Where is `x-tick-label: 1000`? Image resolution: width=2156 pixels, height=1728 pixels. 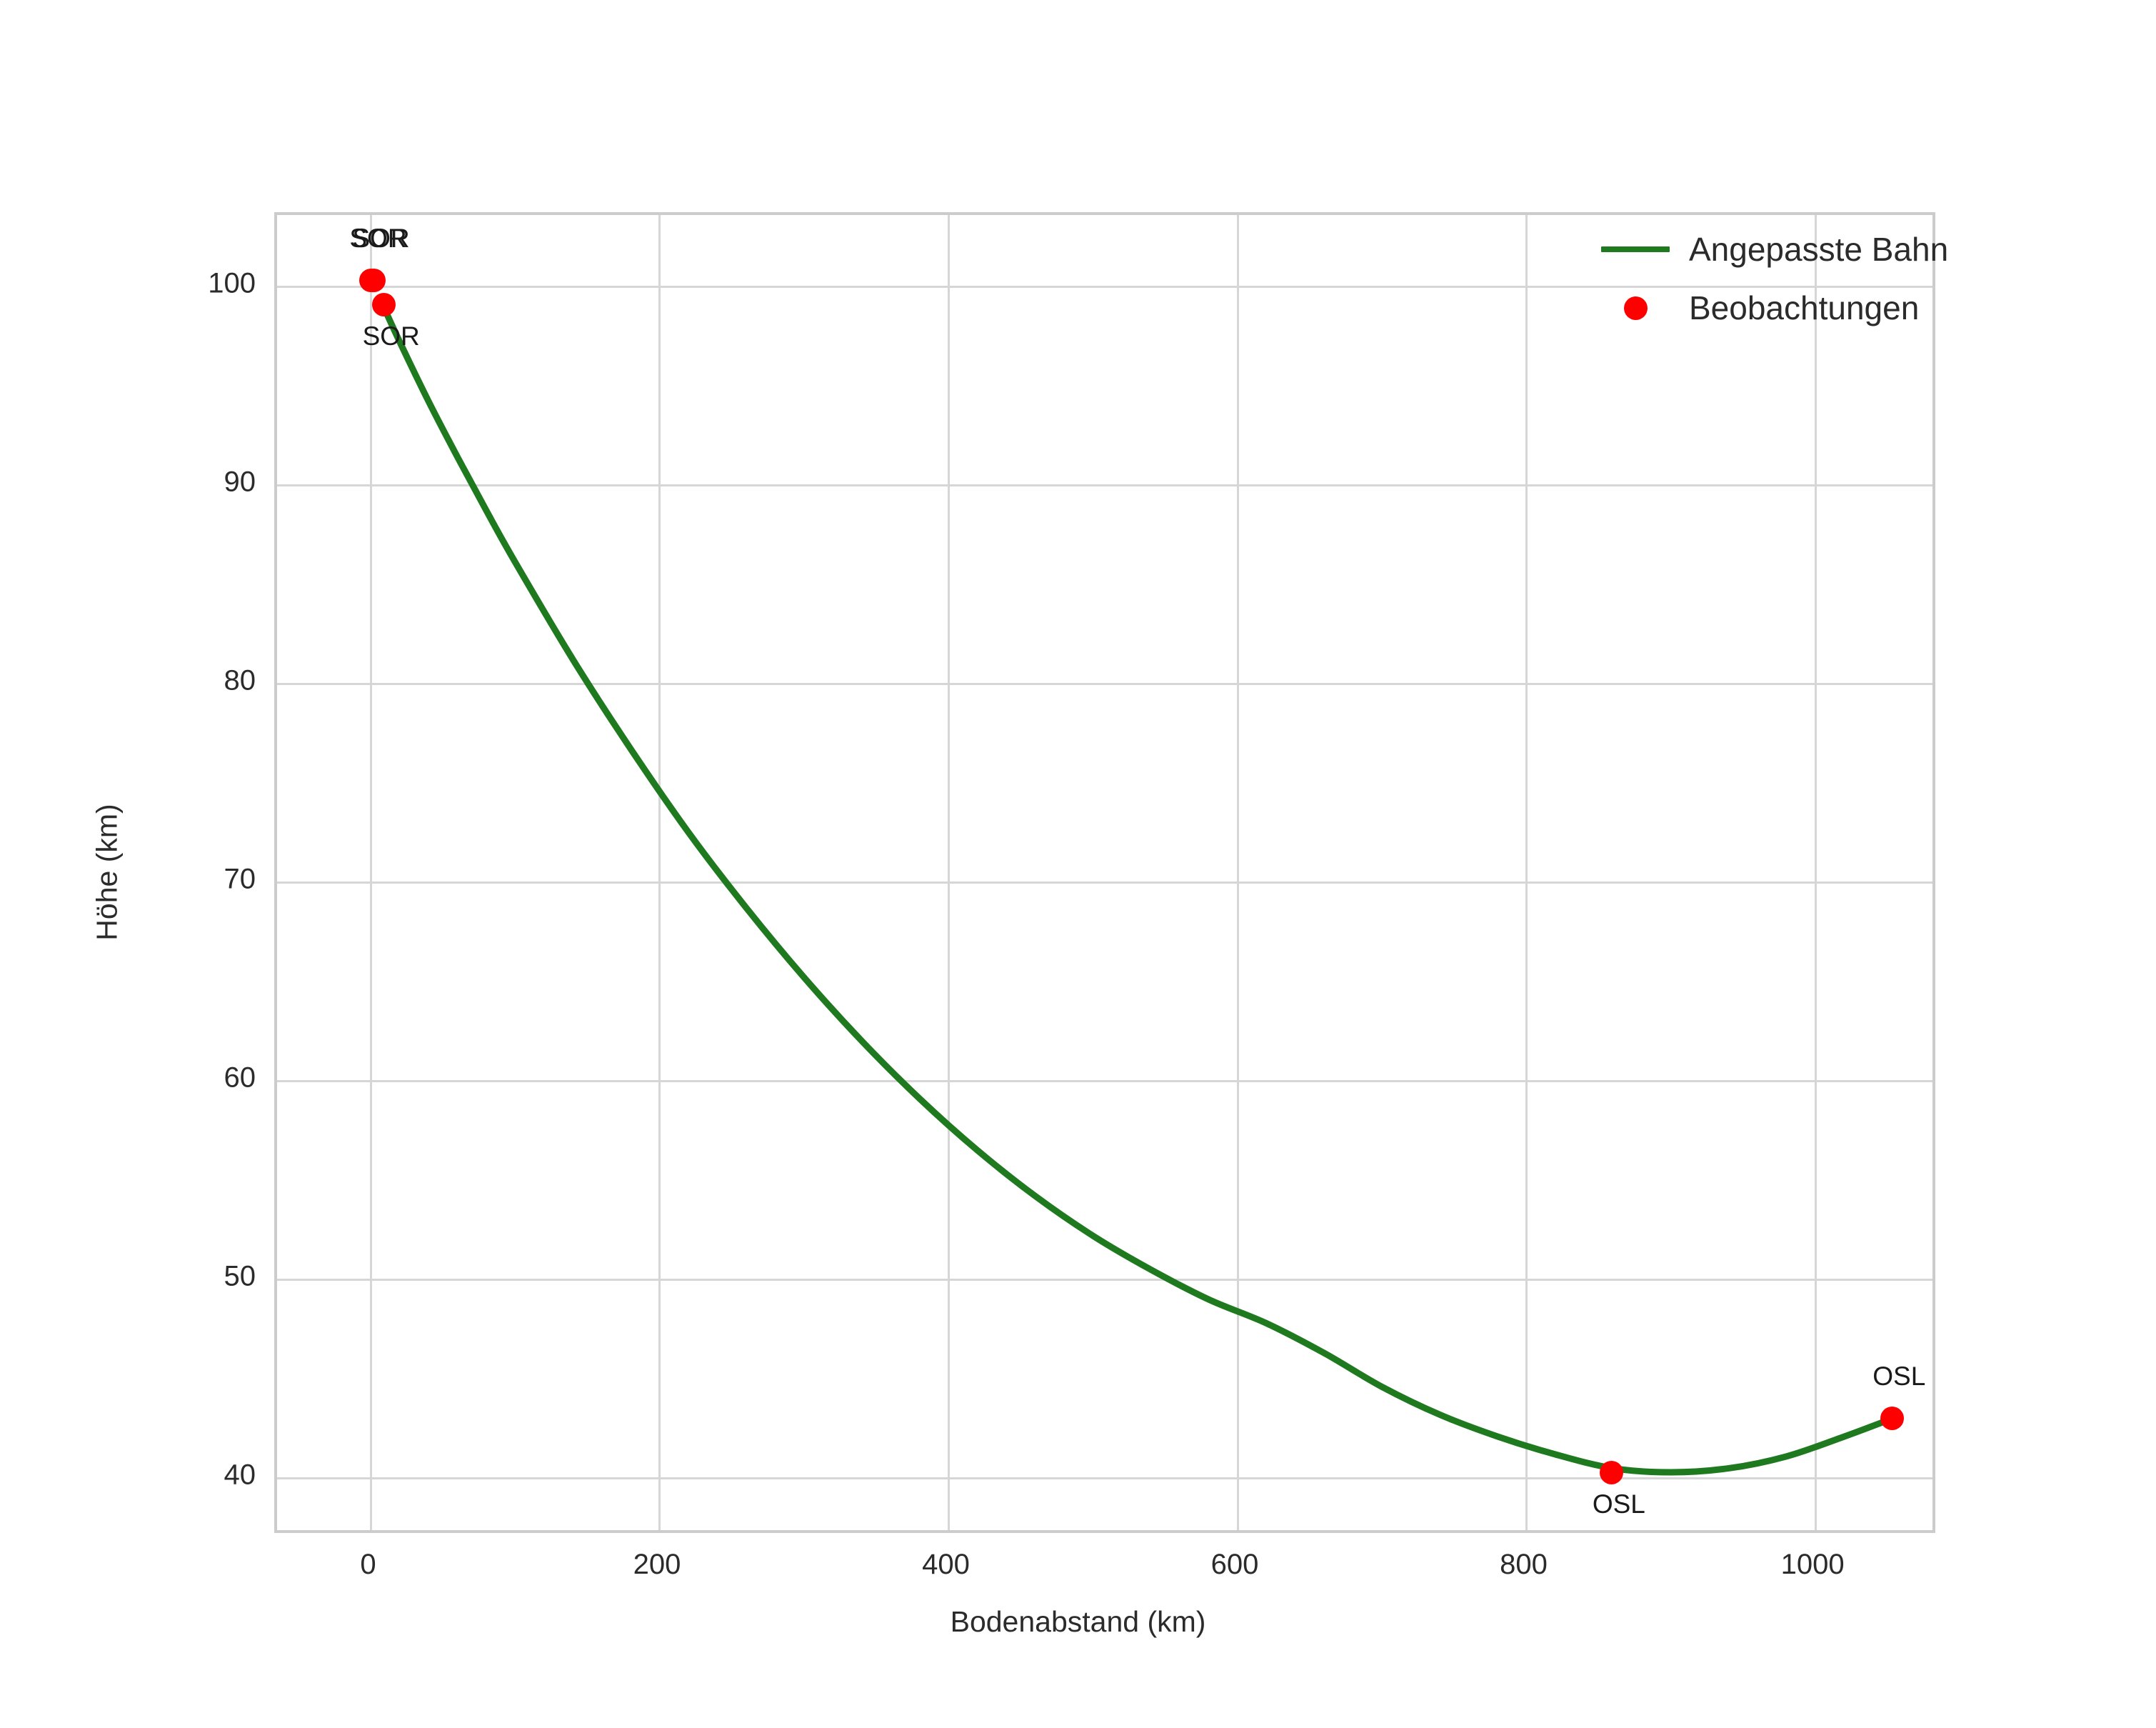
x-tick-label: 1000 is located at coordinates (1812, 1564).